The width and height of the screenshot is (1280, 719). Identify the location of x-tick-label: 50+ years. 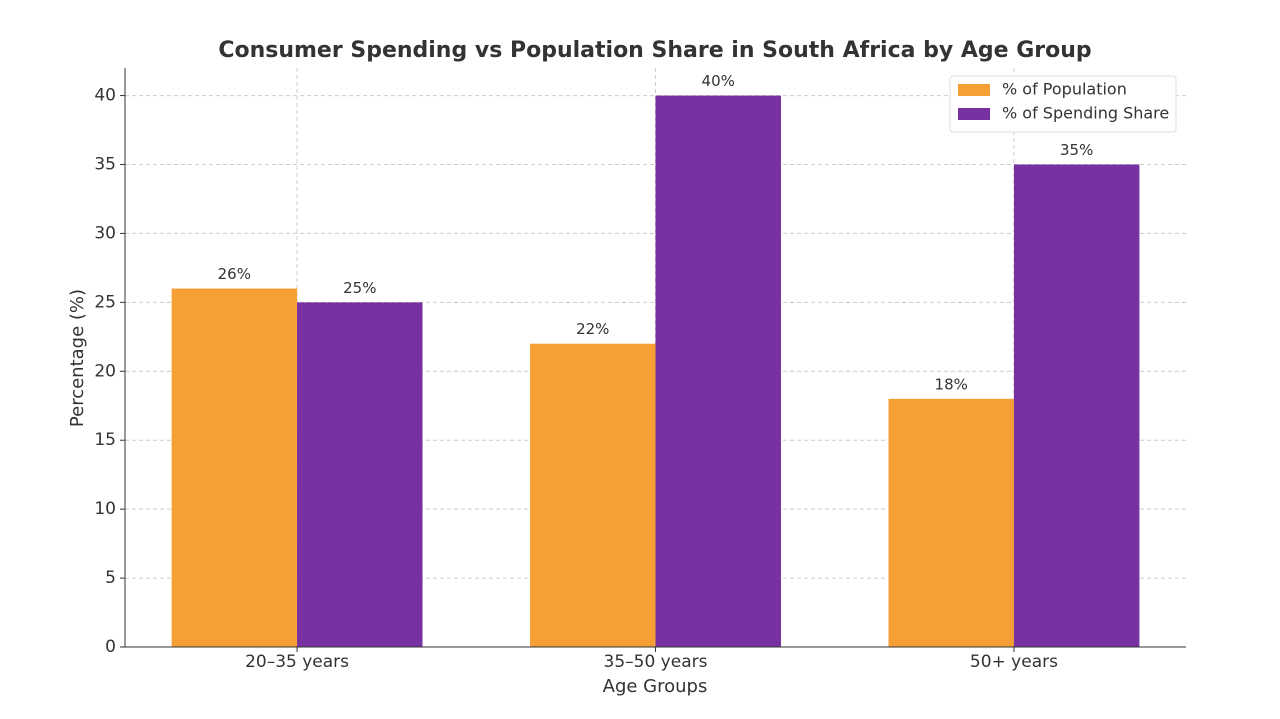
(1014, 662).